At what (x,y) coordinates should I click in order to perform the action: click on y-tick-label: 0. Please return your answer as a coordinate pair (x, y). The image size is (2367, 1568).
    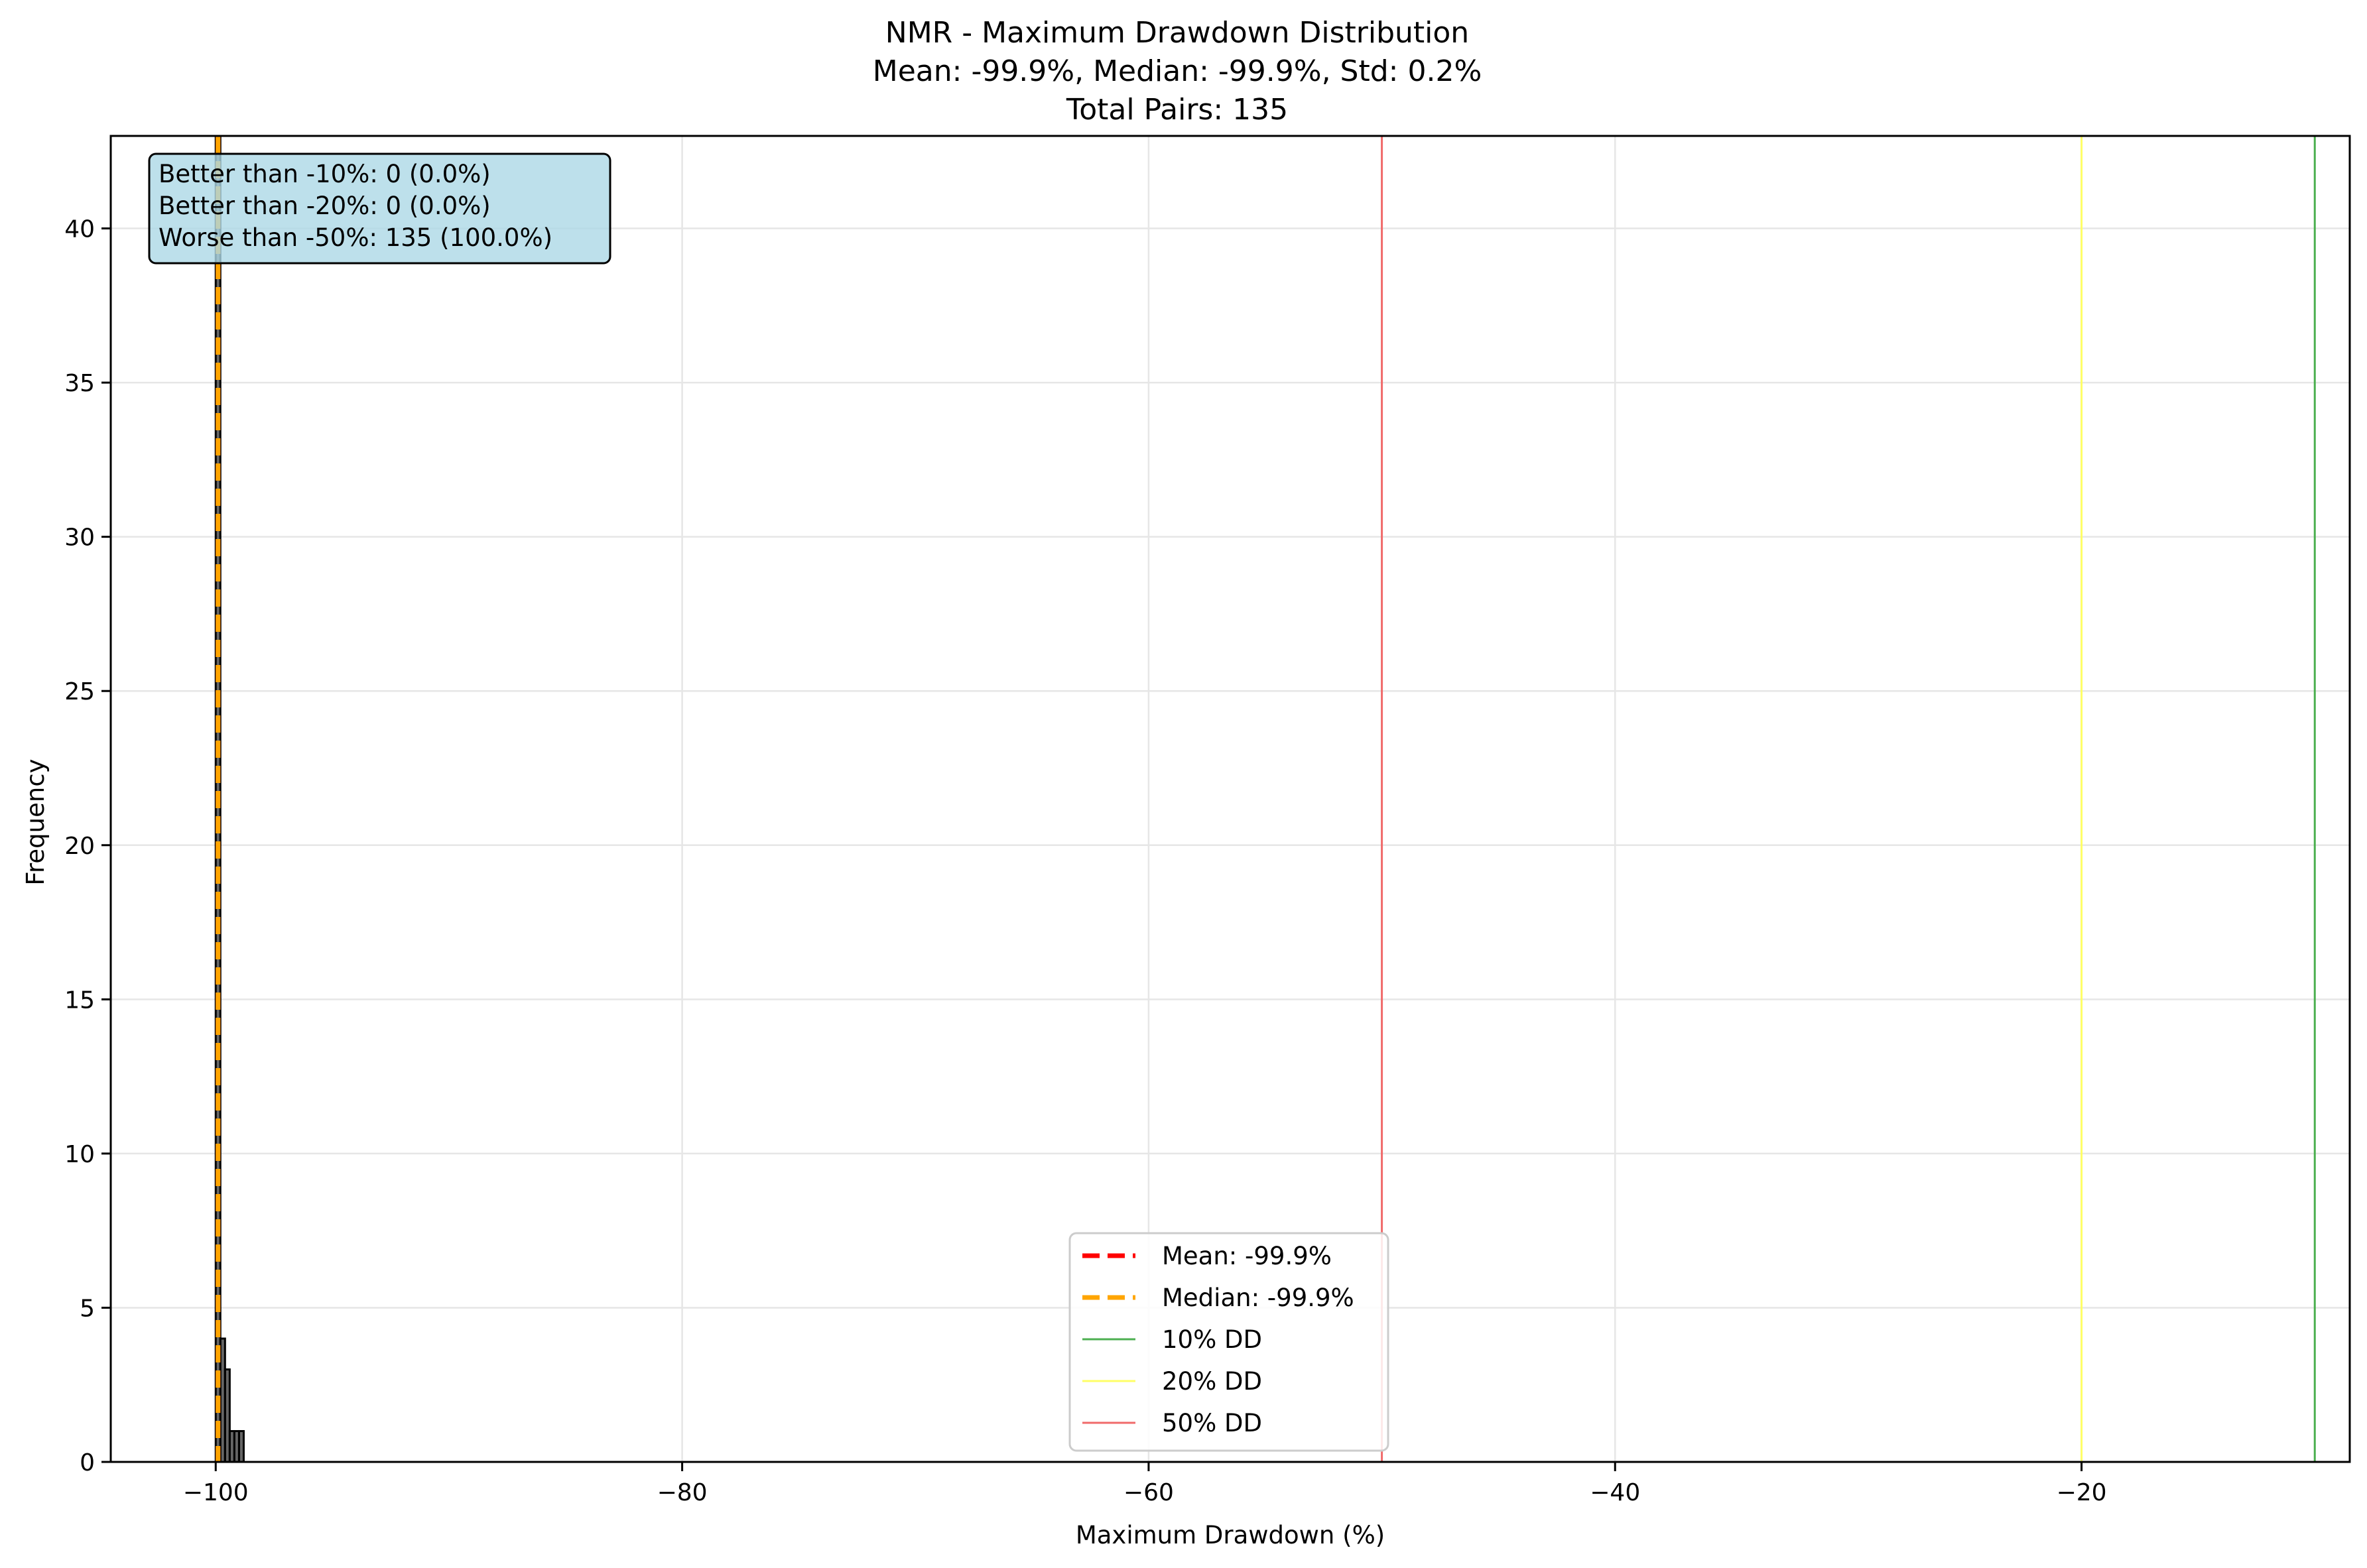
    Looking at the image, I should click on (87, 1463).